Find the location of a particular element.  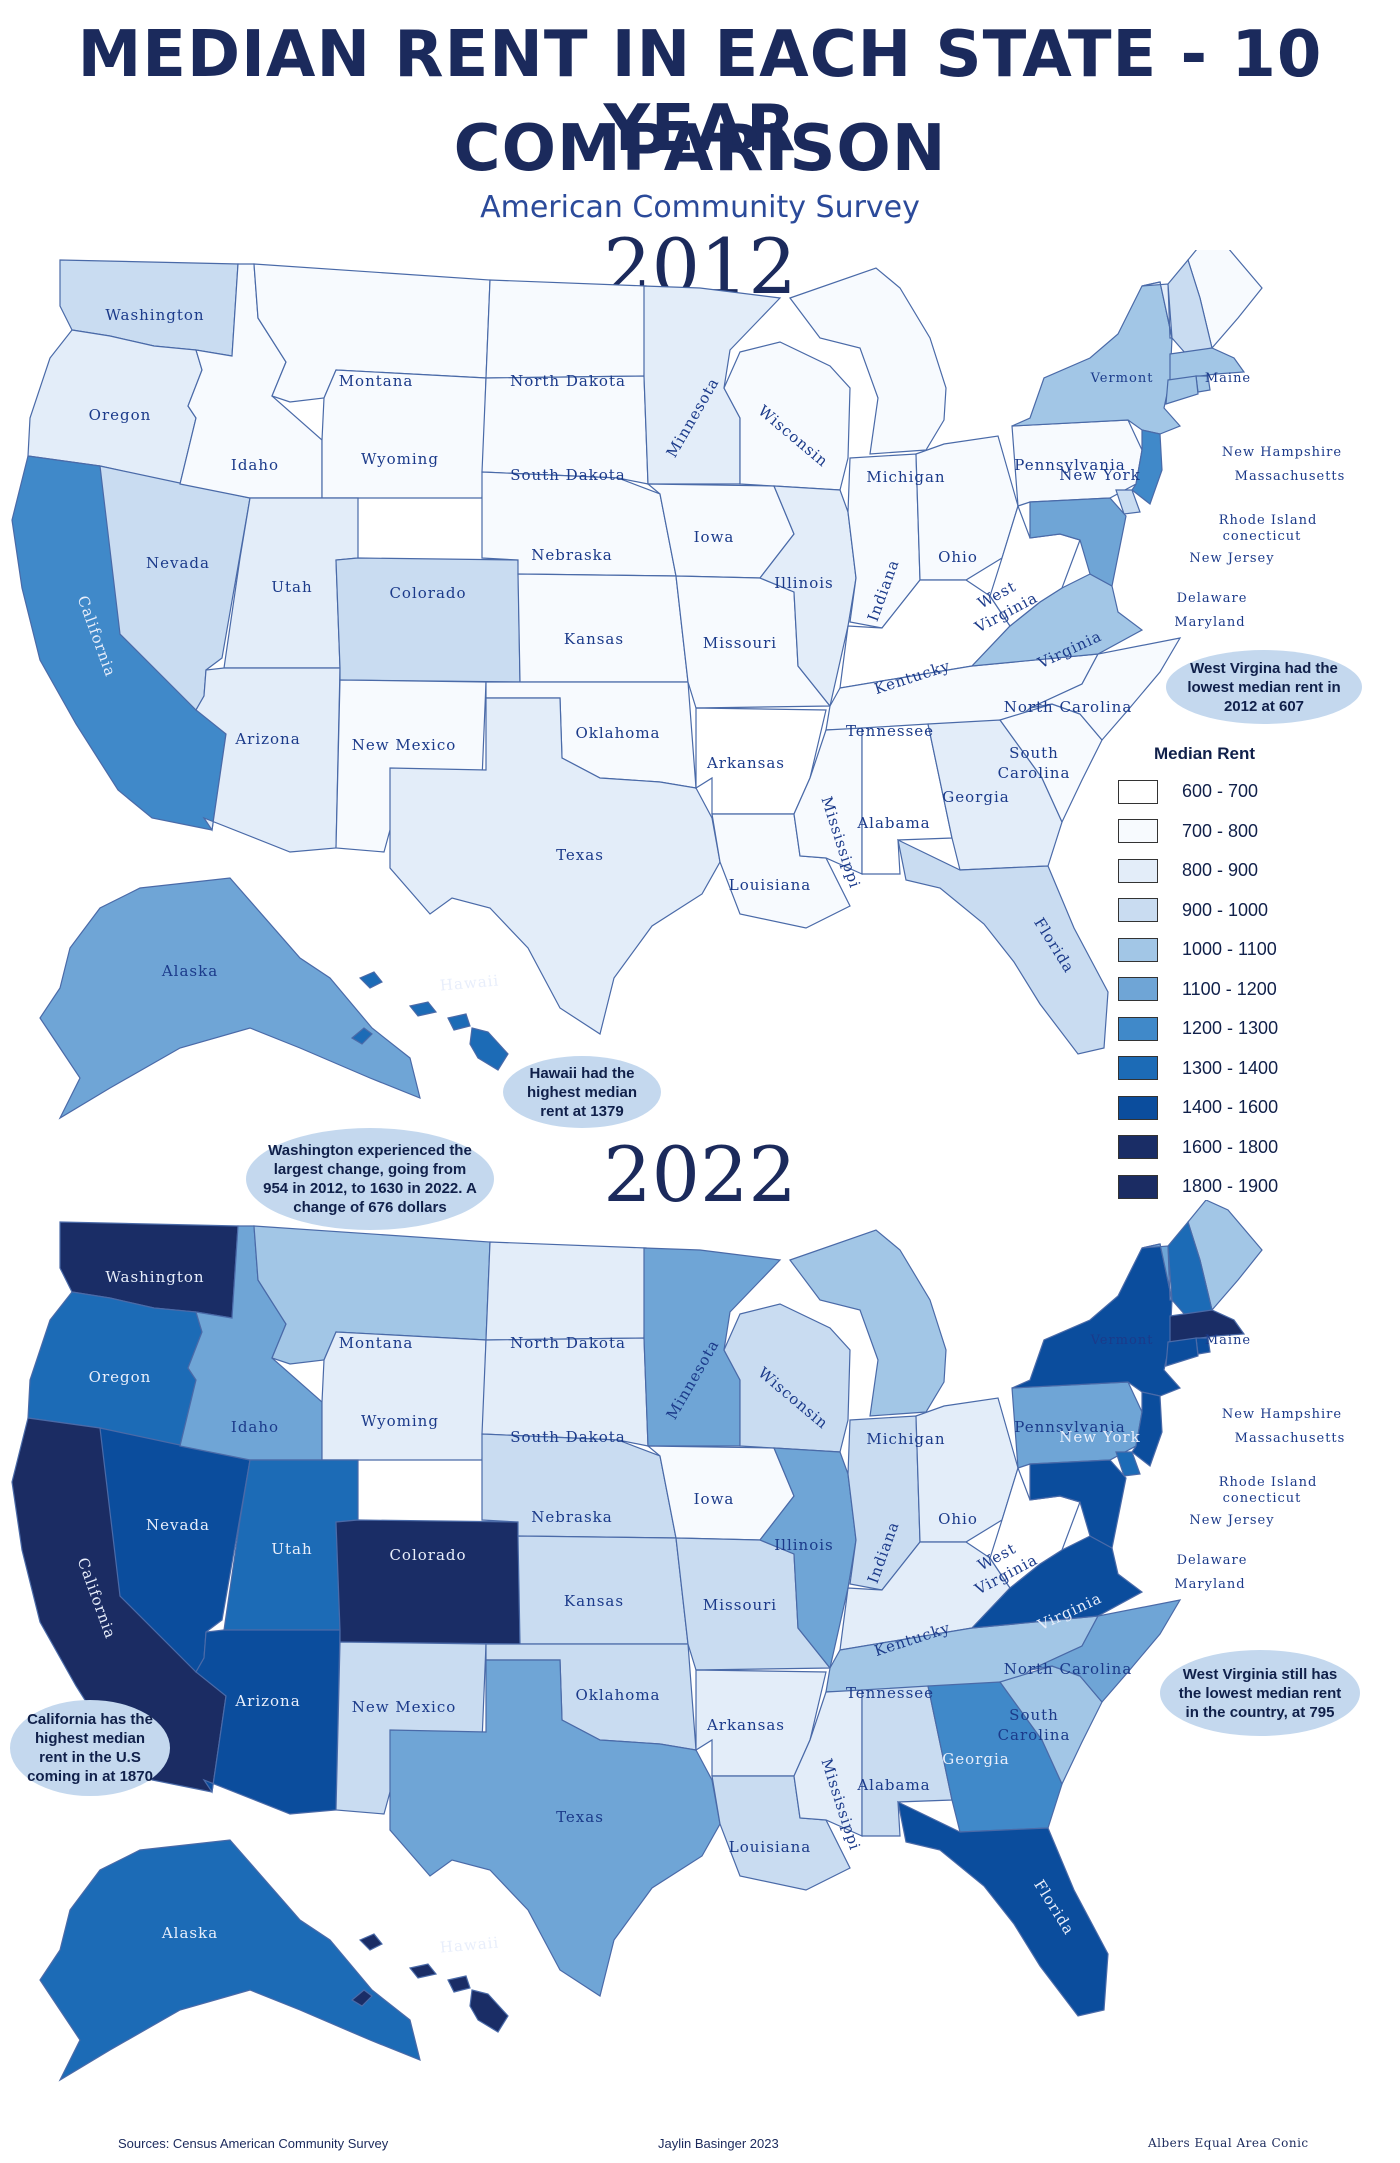

state-label-maryland: Maryland is located at coordinates (1209, 1584).